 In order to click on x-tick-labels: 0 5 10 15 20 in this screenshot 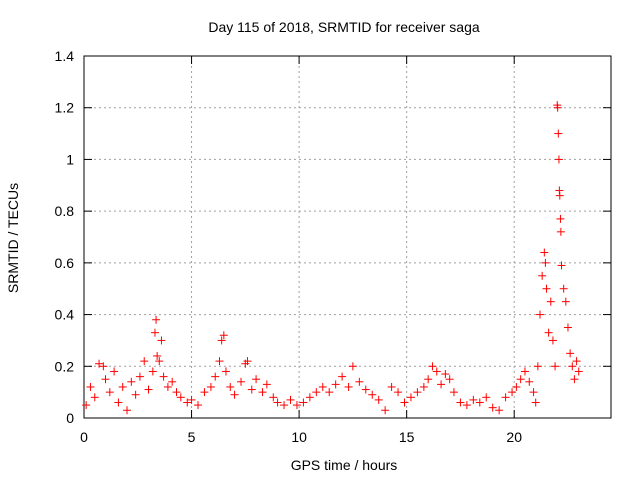, I will do `click(301, 437)`.